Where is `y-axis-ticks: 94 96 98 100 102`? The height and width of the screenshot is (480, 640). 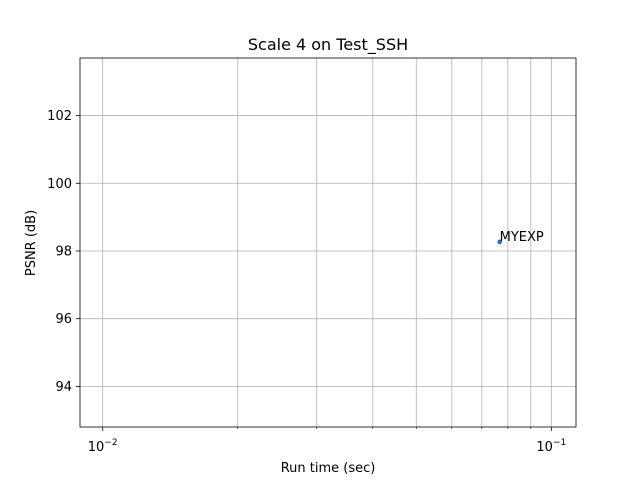
y-axis-ticks: 94 96 98 100 102 is located at coordinates (63, 252).